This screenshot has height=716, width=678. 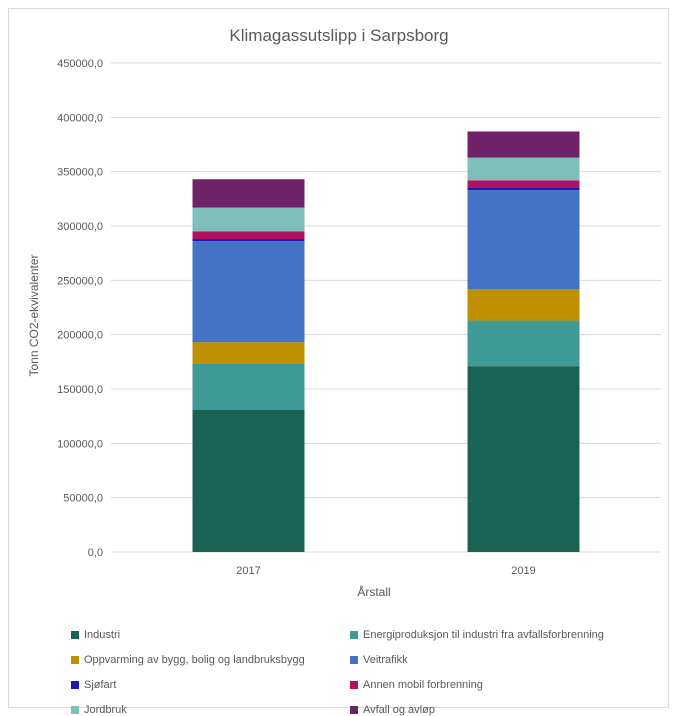 I want to click on legend-item: Jordbruk, so click(x=99, y=710).